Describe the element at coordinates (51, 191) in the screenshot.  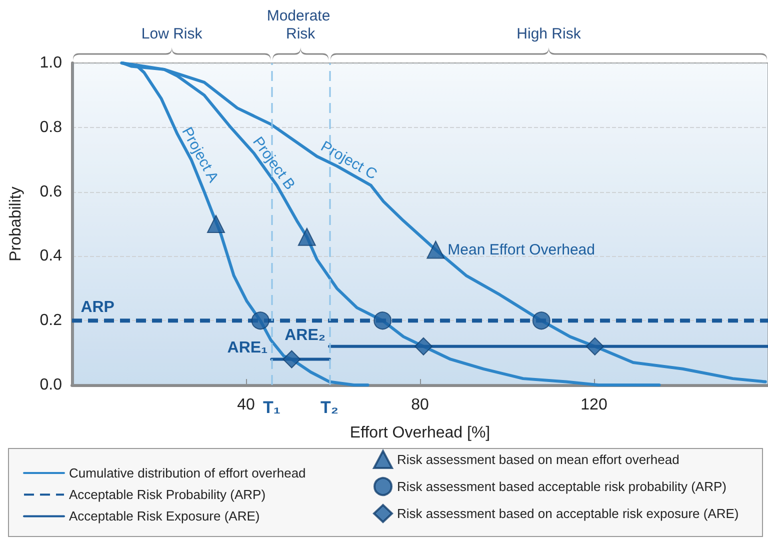
I see `y-tick-label: 0.6` at that location.